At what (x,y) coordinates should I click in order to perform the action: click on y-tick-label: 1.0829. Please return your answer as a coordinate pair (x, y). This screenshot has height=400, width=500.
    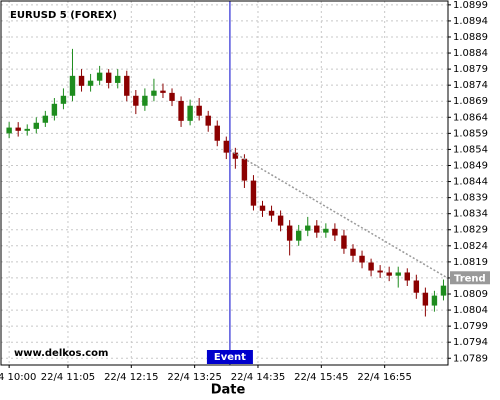
    Looking at the image, I should click on (470, 230).